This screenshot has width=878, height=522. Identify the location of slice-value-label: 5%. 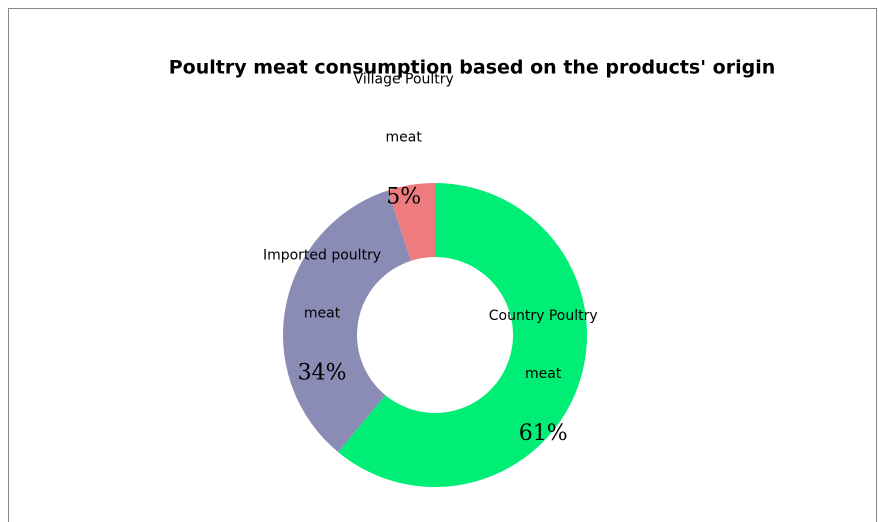
(403, 196).